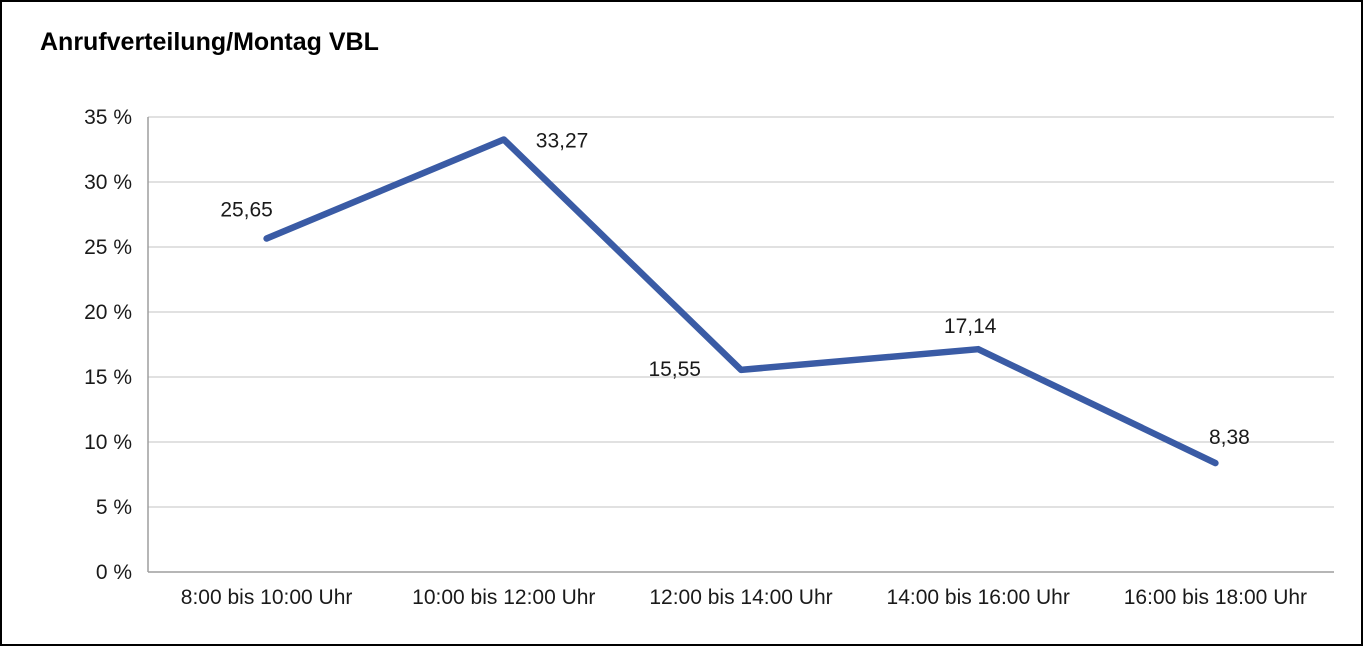  What do you see at coordinates (108, 442) in the screenshot?
I see `y-tick-label: 10 %` at bounding box center [108, 442].